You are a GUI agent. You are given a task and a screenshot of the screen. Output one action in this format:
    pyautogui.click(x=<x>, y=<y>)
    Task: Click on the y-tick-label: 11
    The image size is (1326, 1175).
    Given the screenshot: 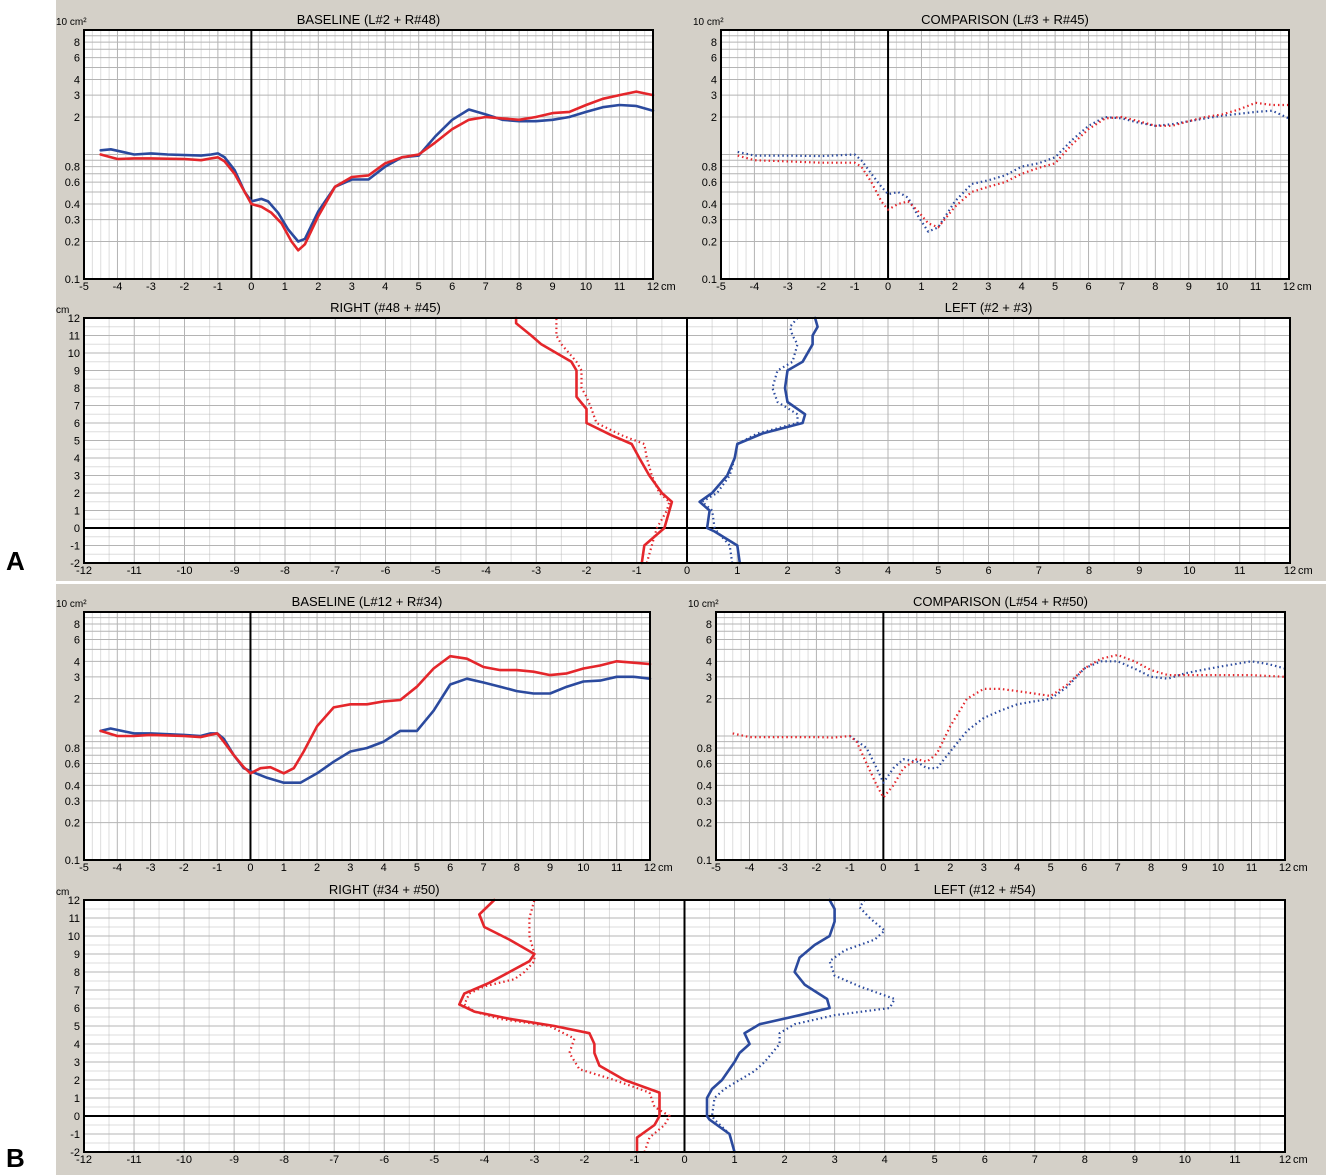 What is the action you would take?
    pyautogui.click(x=74, y=919)
    